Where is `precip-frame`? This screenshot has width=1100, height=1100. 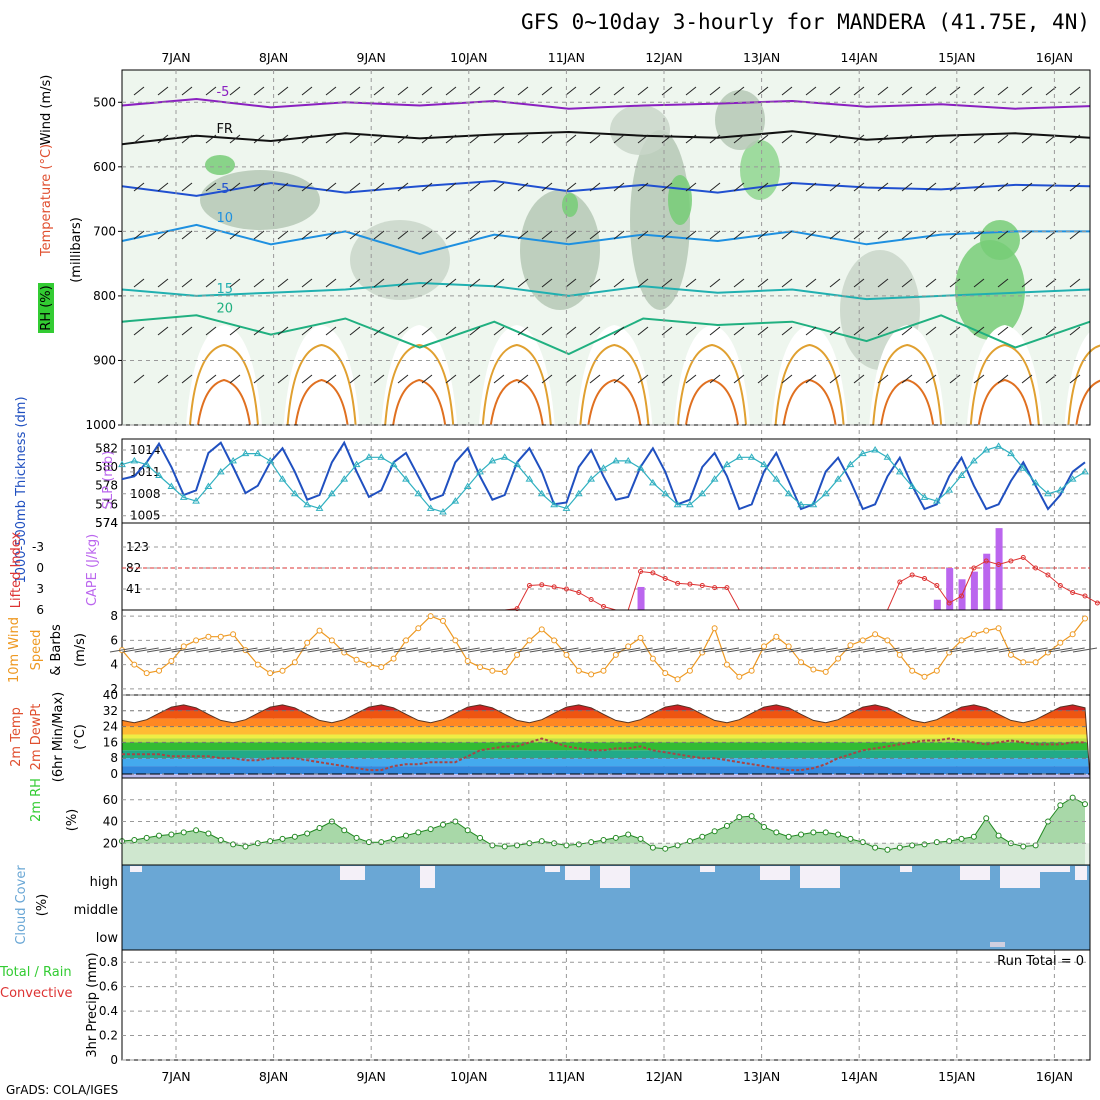 precip-frame is located at coordinates (606, 1005).